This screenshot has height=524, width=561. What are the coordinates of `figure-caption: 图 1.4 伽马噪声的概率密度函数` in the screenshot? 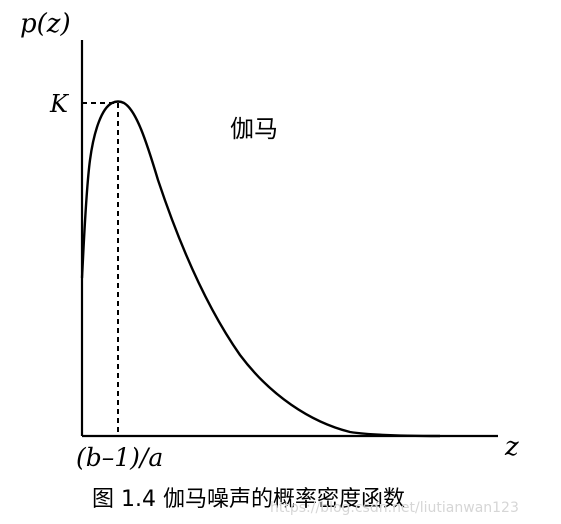 It's located at (248, 499).